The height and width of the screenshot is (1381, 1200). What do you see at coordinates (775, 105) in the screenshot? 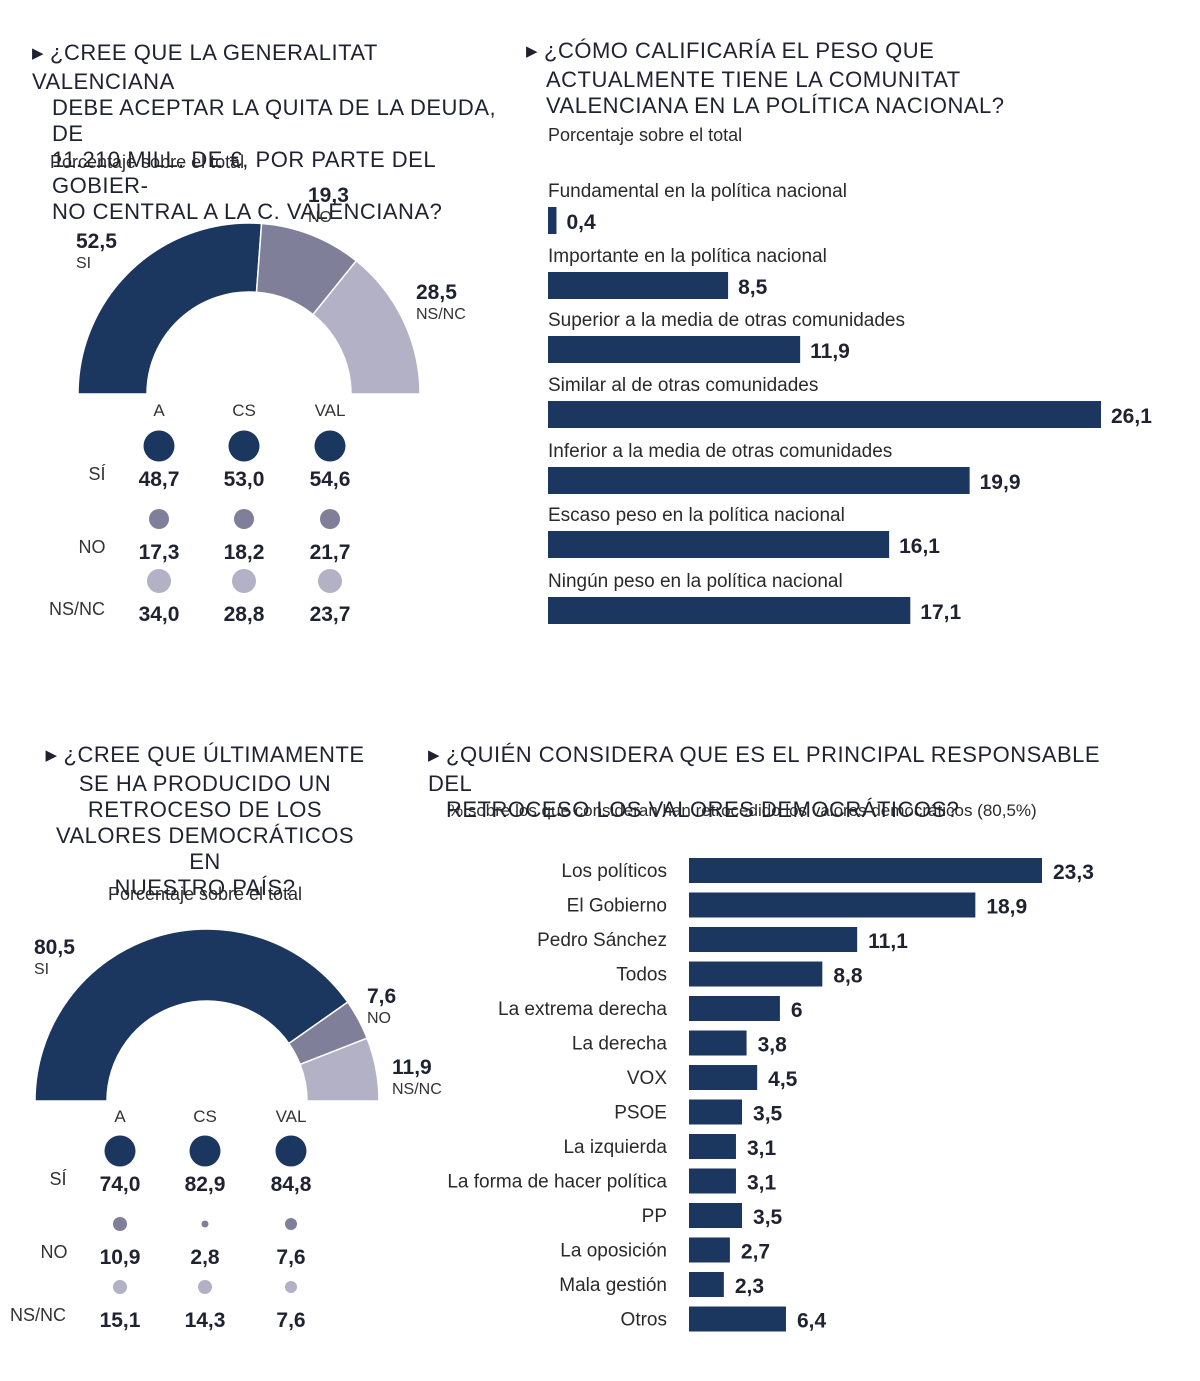
I see `chart2-title-line: VALENCIANA EN LA POLÍTICA NACIONAL?` at bounding box center [775, 105].